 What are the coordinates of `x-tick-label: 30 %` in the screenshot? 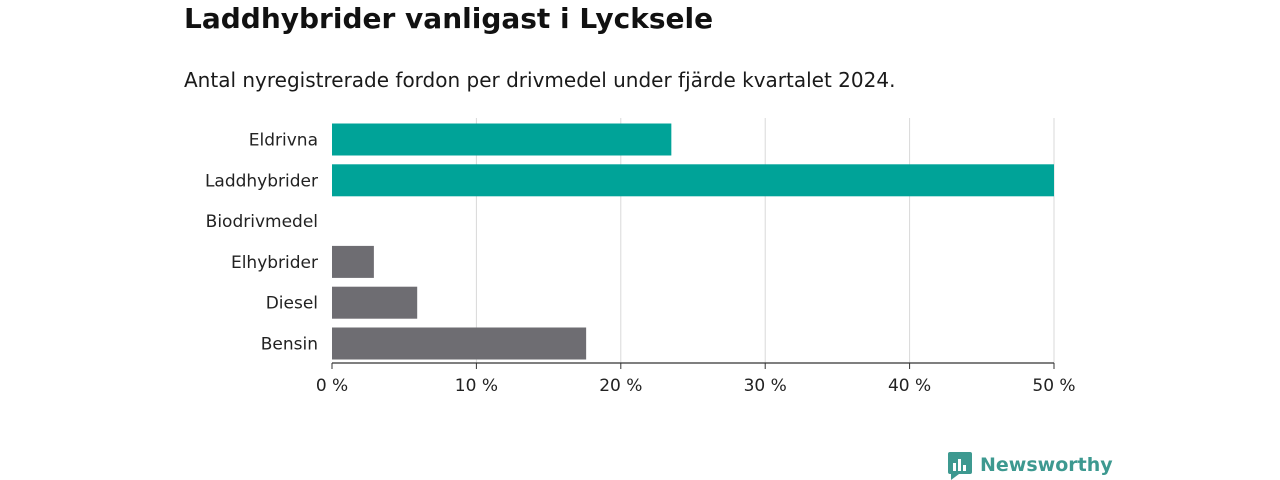 It's located at (765, 386).